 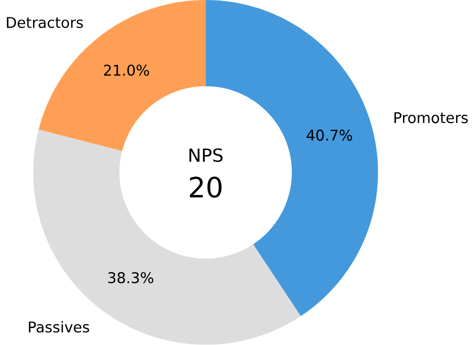 What do you see at coordinates (127, 70) in the screenshot?
I see `data-label: 21.0%` at bounding box center [127, 70].